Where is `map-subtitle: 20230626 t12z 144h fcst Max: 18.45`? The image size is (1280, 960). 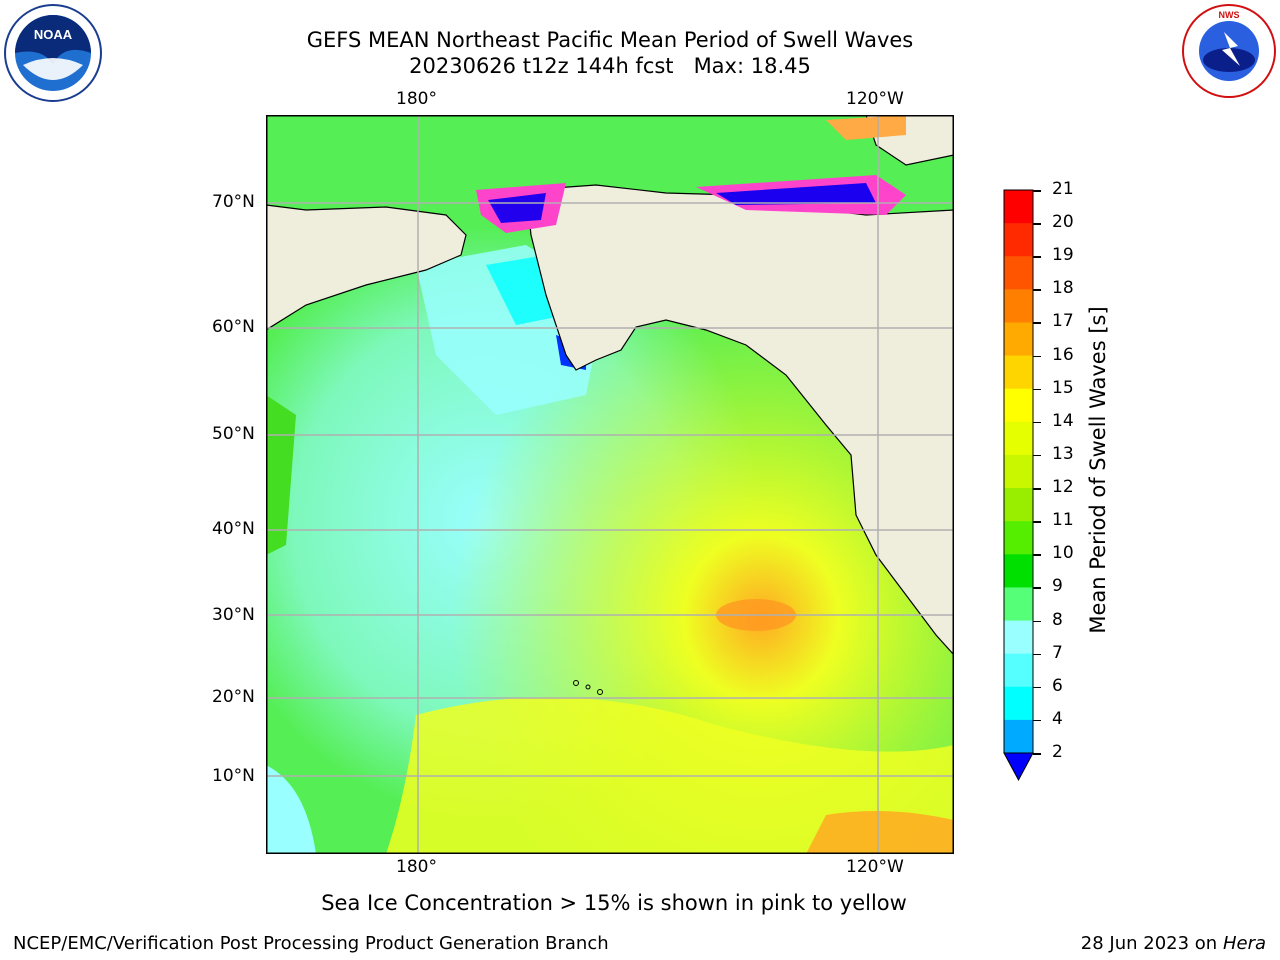
map-subtitle: 20230626 t12z 144h fcst Max: 18.45 is located at coordinates (610, 66).